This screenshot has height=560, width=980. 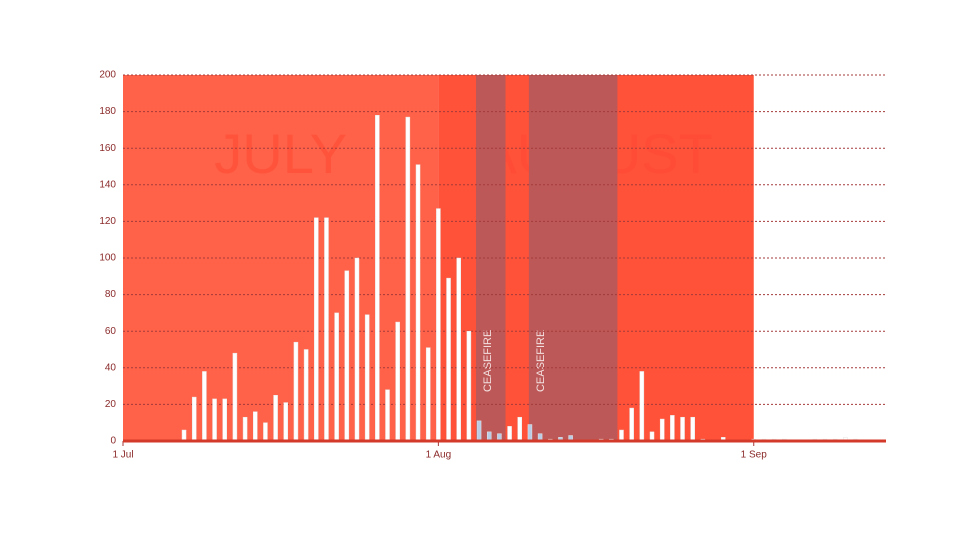 What do you see at coordinates (107, 148) in the screenshot?
I see `y-tick-label: 160` at bounding box center [107, 148].